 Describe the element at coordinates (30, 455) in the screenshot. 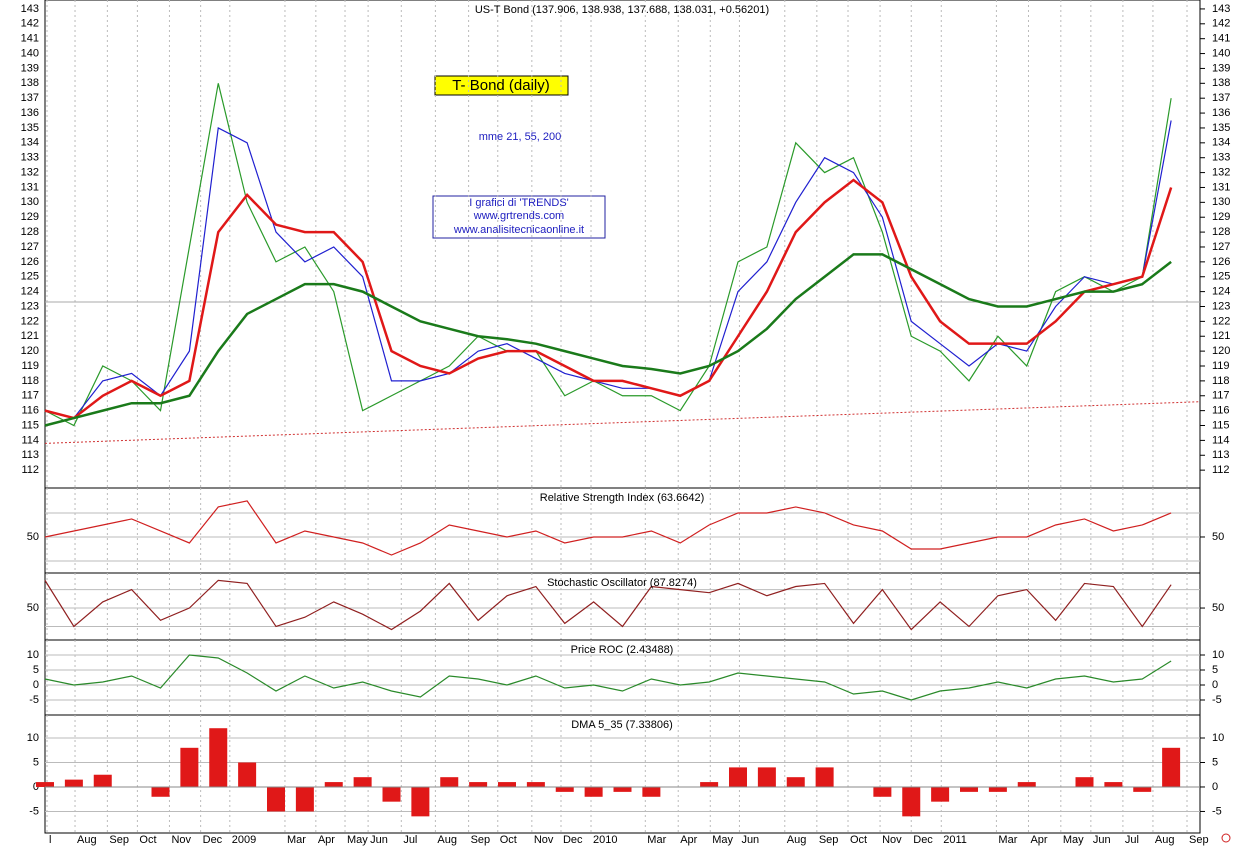

I see `y-tick-label: 113` at that location.